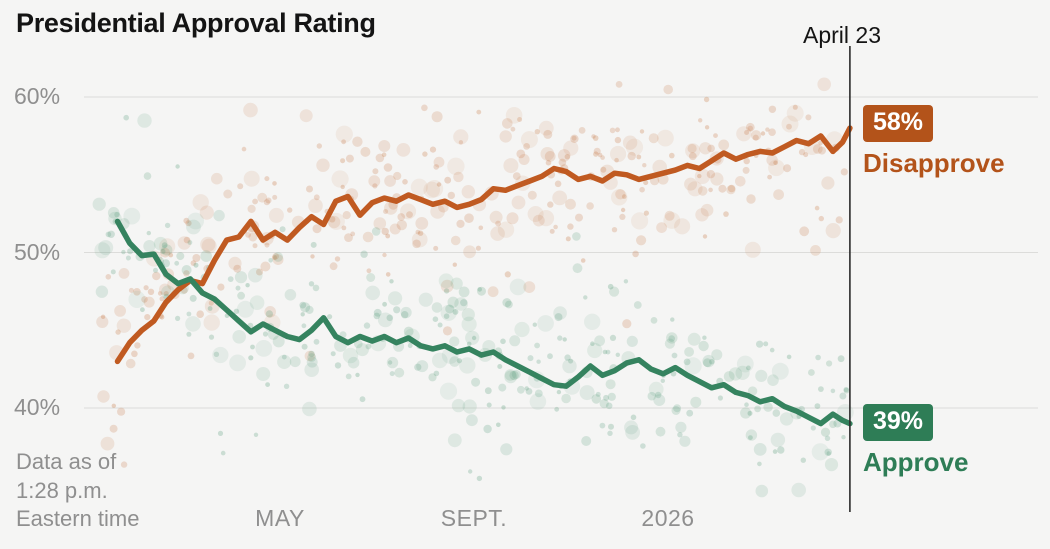 Image resolution: width=1050 pixels, height=549 pixels. What do you see at coordinates (898, 123) in the screenshot?
I see `disapprove-value-badge: 58%` at bounding box center [898, 123].